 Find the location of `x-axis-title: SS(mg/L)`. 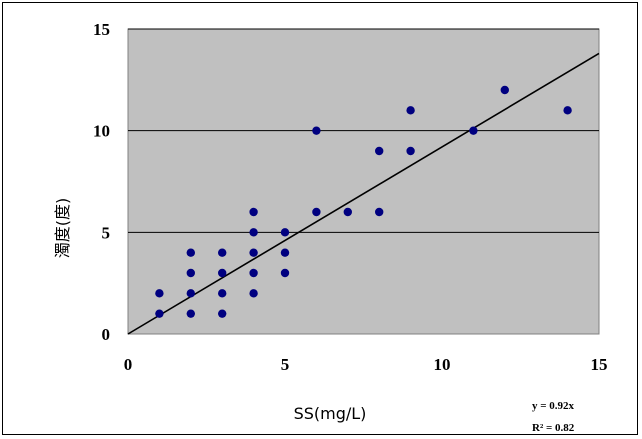

x-axis-title: SS(mg/L) is located at coordinates (330, 413).